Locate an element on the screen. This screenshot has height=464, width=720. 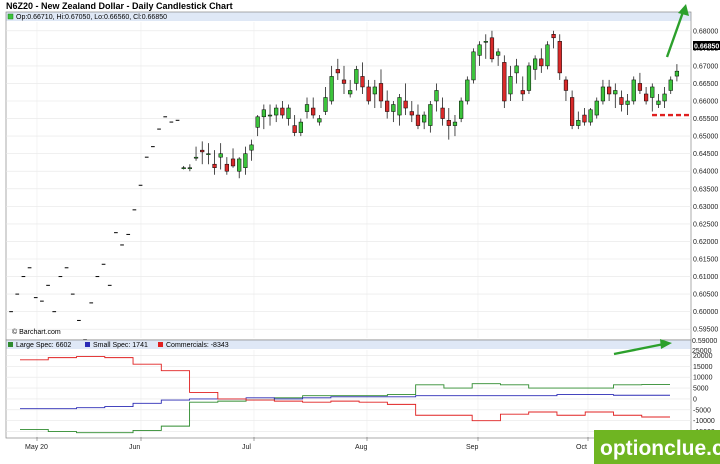
x-tick-label: Oct is located at coordinates (581, 447).